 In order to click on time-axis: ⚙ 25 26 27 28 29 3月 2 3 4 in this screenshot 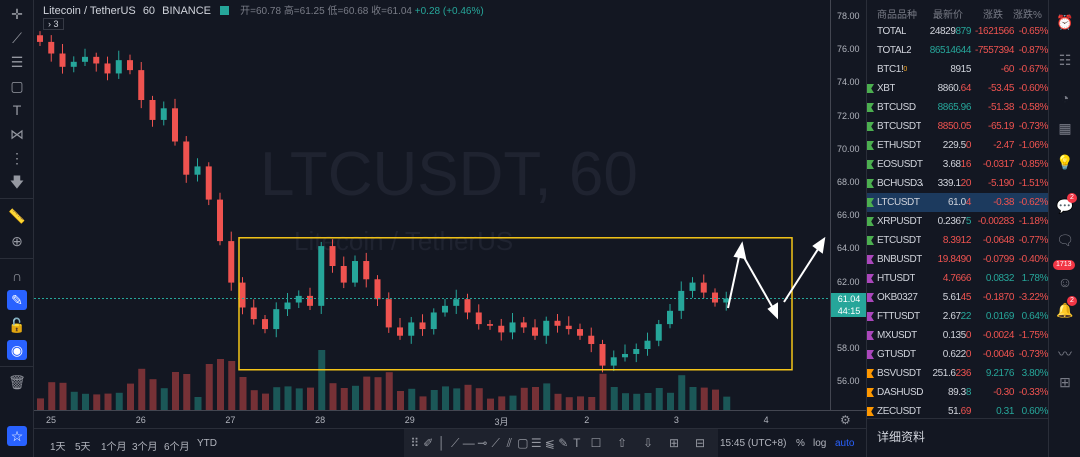, I will do `click(450, 419)`.